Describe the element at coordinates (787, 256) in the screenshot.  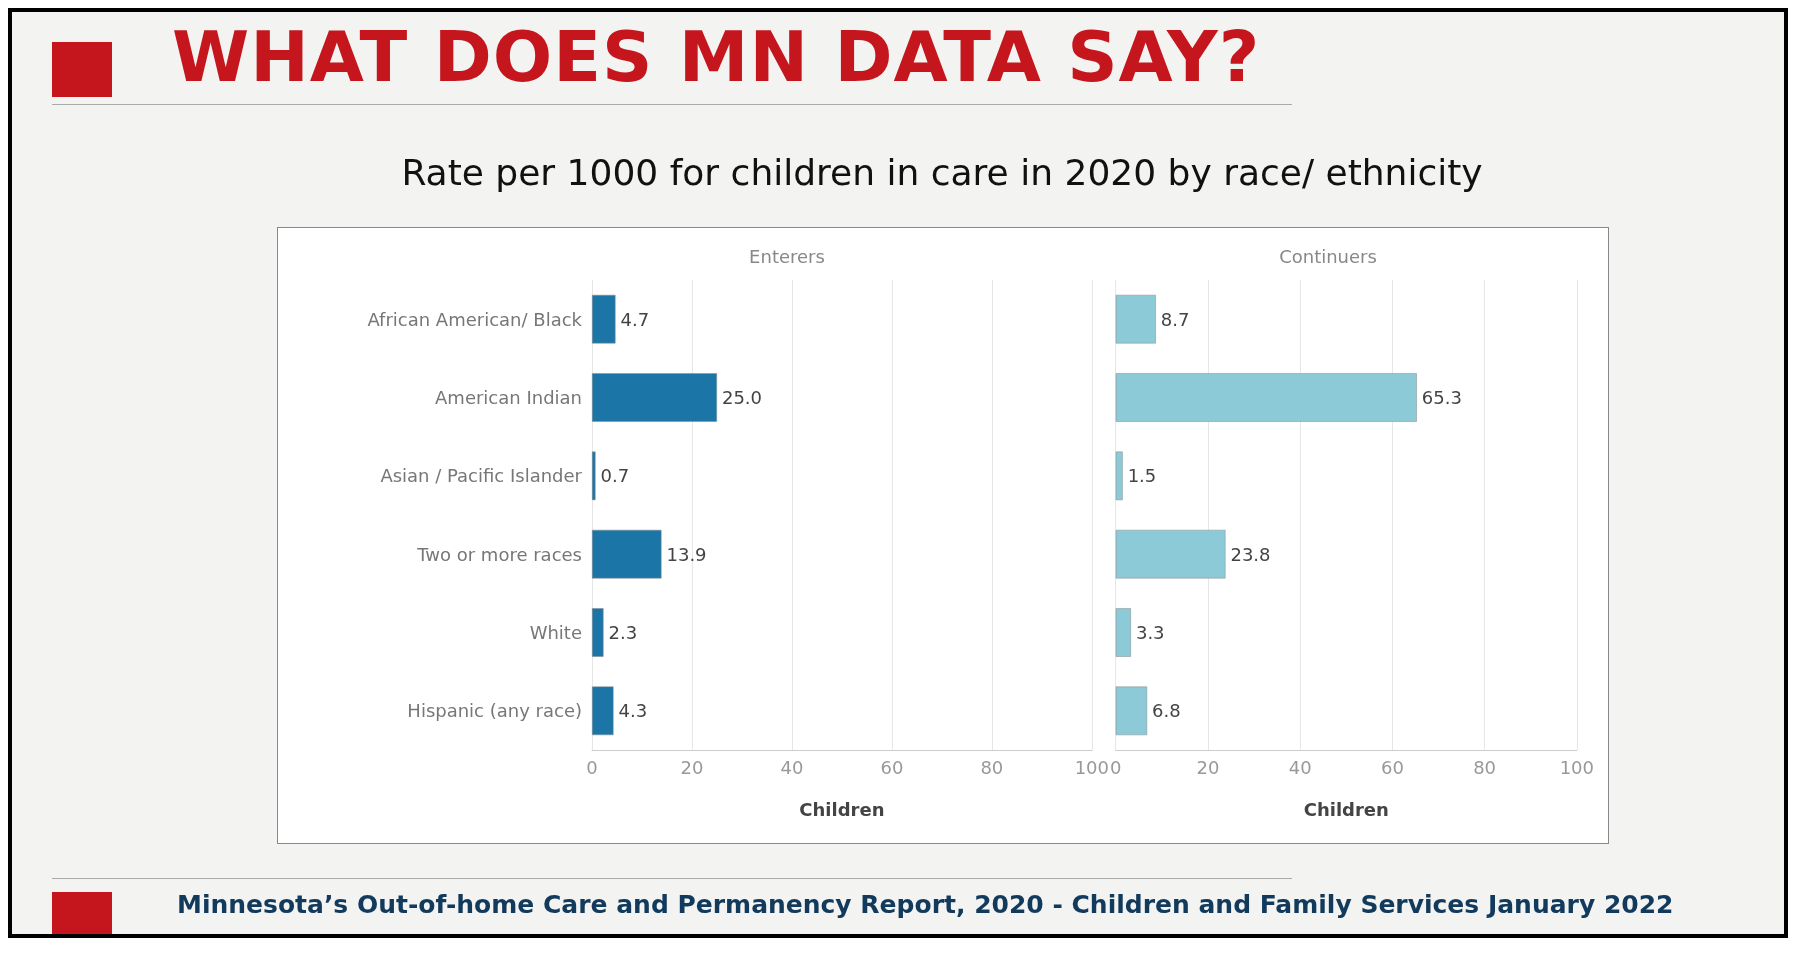
I see `chart-title: Enterers` at that location.